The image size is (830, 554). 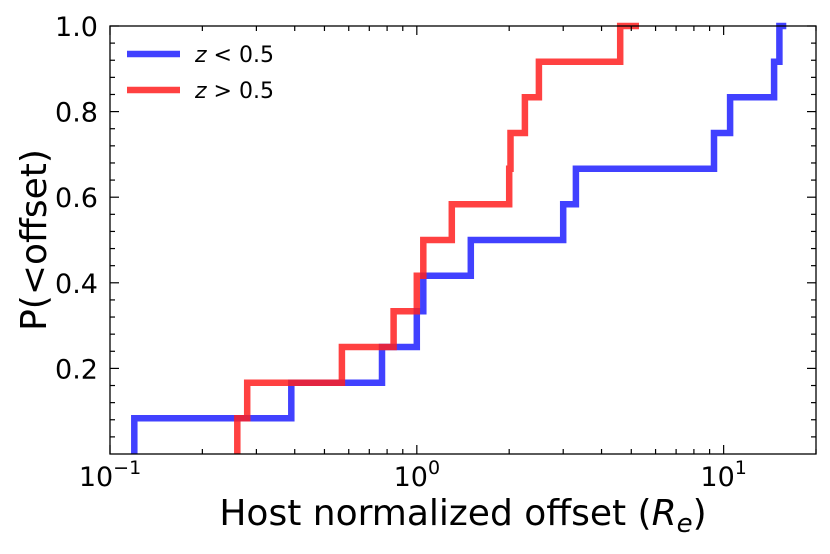 I want to click on legend-label-low-z: z < 0.5, so click(x=234, y=55).